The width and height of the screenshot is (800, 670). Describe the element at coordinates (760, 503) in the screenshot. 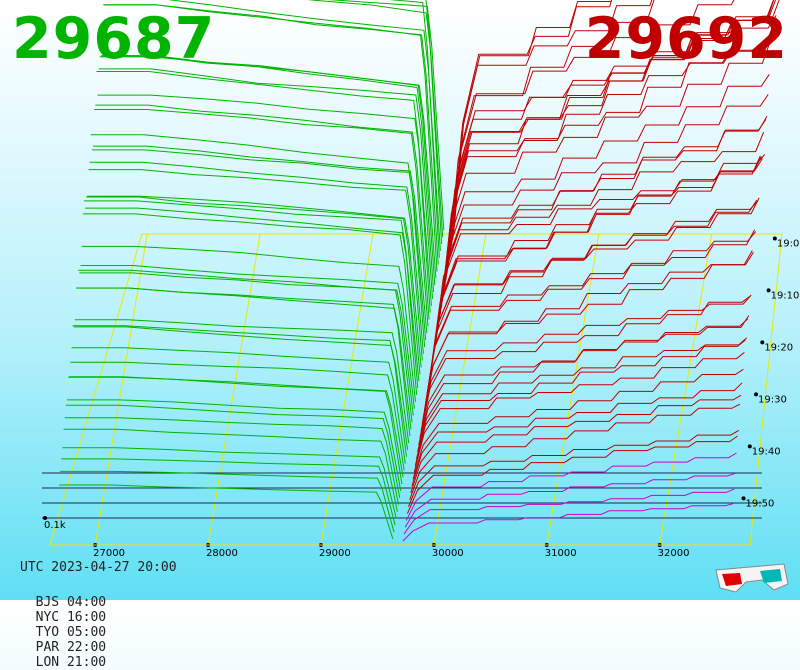

I see `time-tick-label: 19:50` at that location.